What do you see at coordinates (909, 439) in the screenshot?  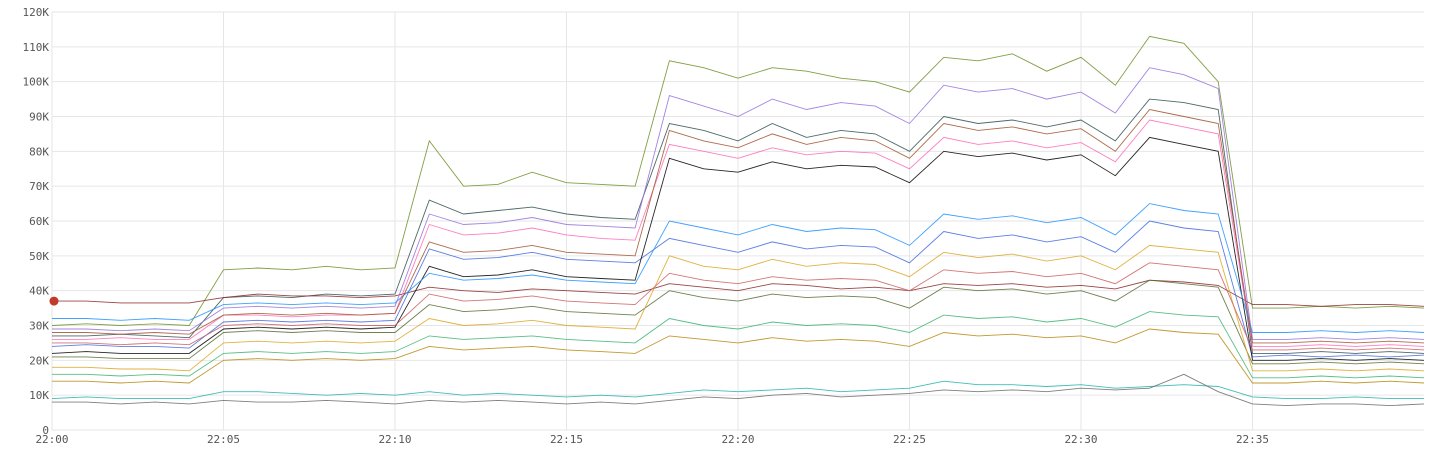 I see `x-tick-label: 22:25` at bounding box center [909, 439].